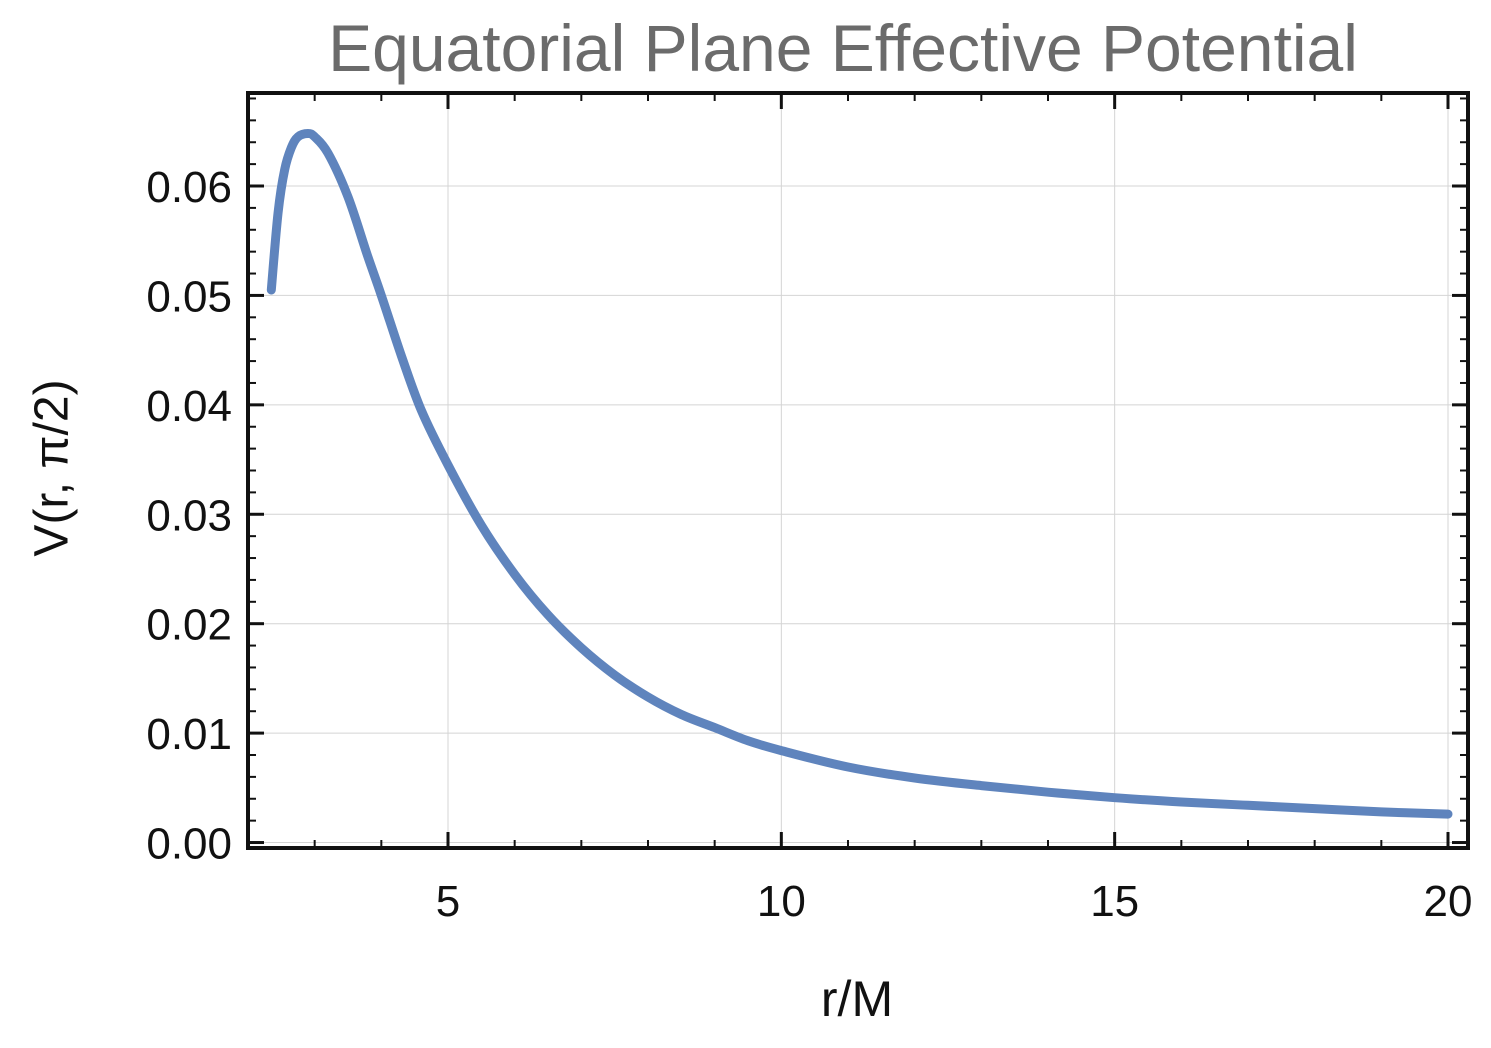 The width and height of the screenshot is (1491, 1048). I want to click on x-tick-label: 5, so click(448, 901).